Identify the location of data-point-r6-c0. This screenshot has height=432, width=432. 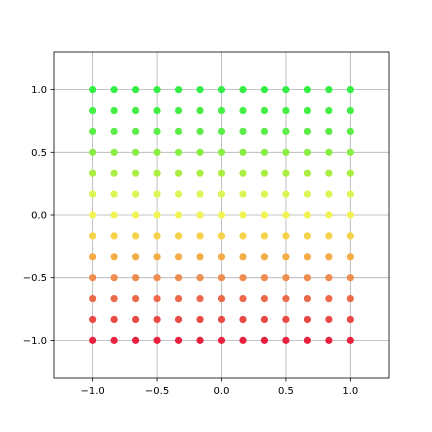
(93, 215).